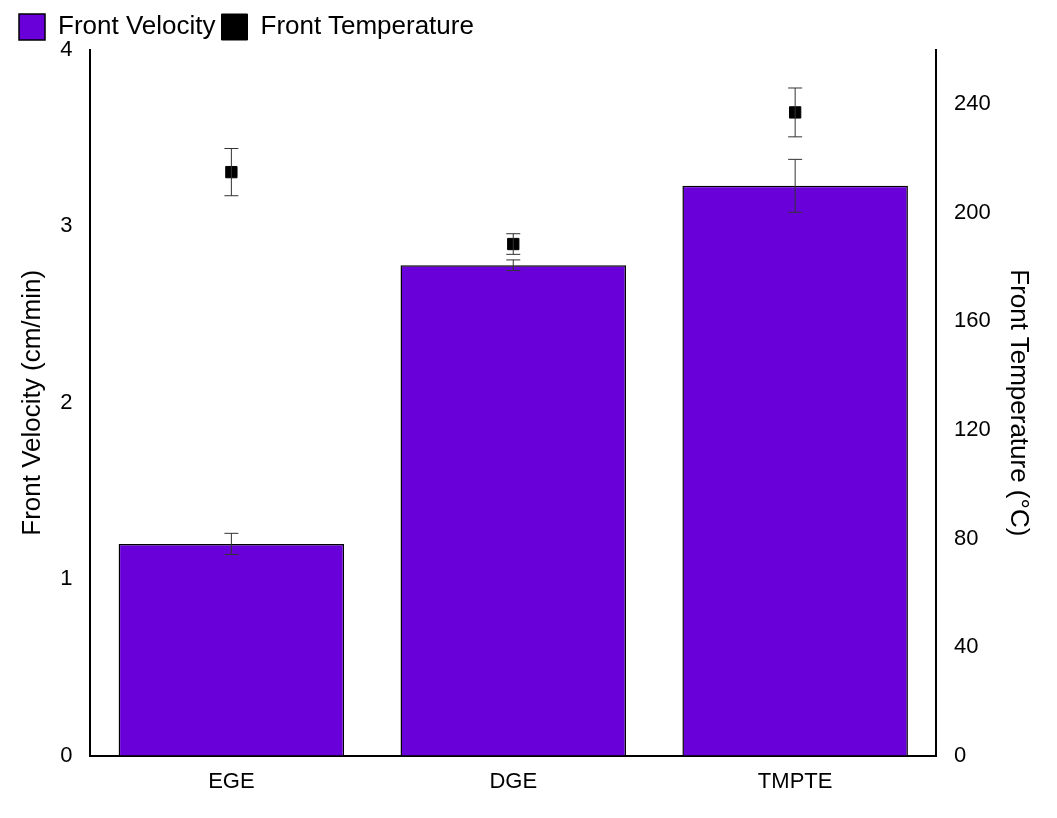 Image resolution: width=1057 pixels, height=818 pixels. What do you see at coordinates (367, 25) in the screenshot?
I see `legend-label: Front Temperature` at bounding box center [367, 25].